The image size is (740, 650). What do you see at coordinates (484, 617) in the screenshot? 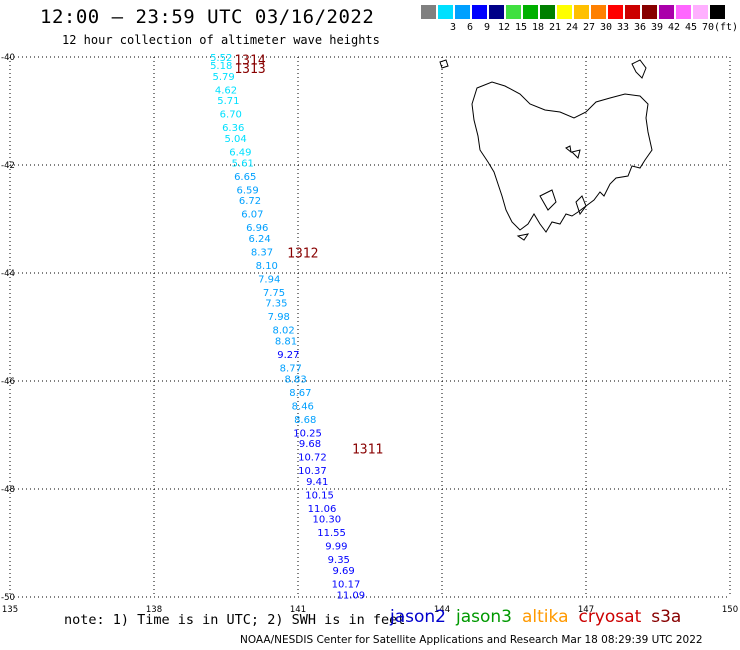
I see `satellite-legend-item: jason3` at bounding box center [484, 617].